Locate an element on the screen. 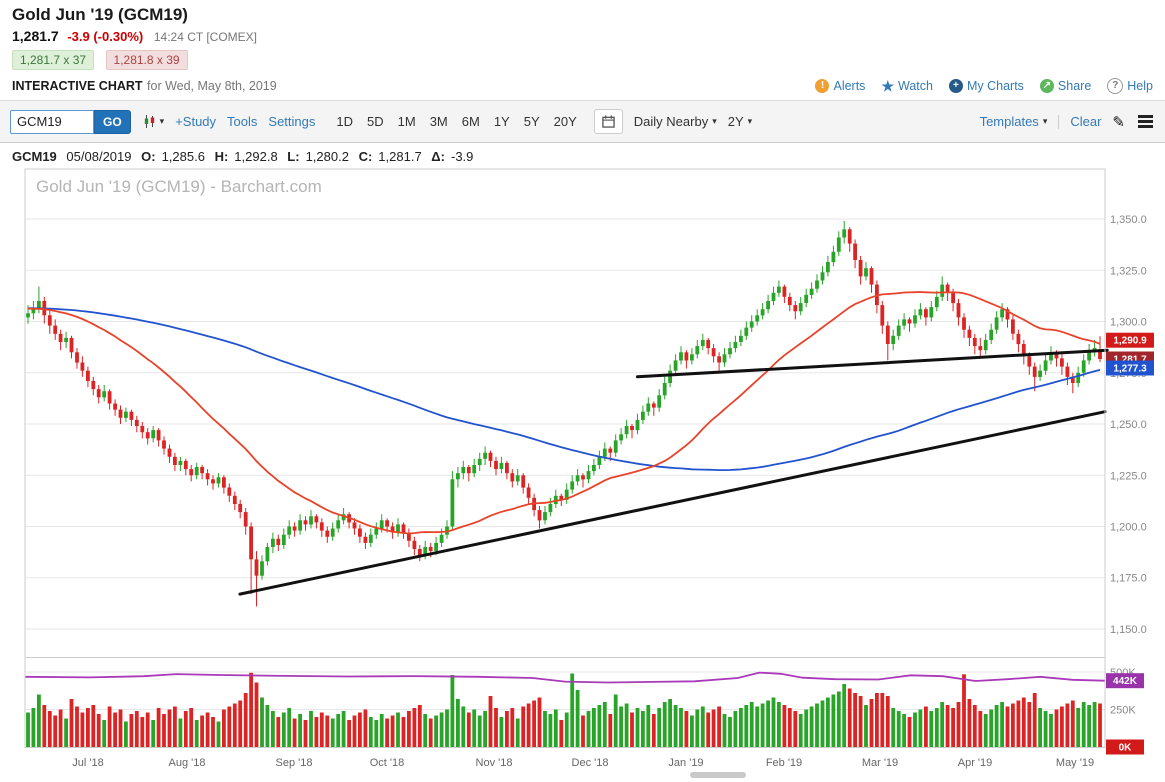 The width and height of the screenshot is (1165, 782). menu-icon is located at coordinates (1145, 121).